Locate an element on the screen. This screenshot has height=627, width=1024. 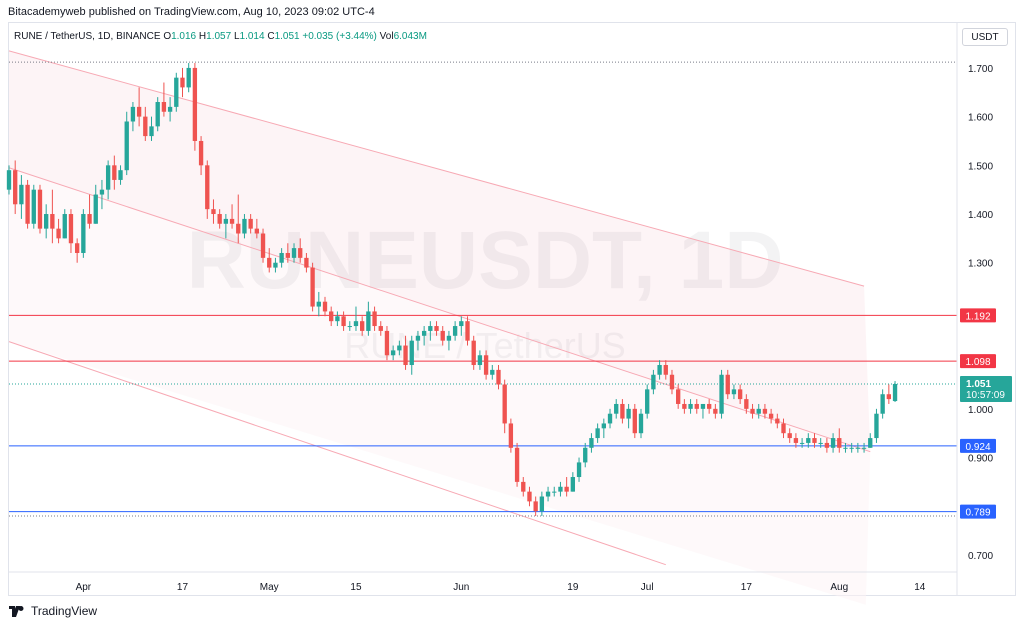
y-tick-label: 0.700 is located at coordinates (980, 556).